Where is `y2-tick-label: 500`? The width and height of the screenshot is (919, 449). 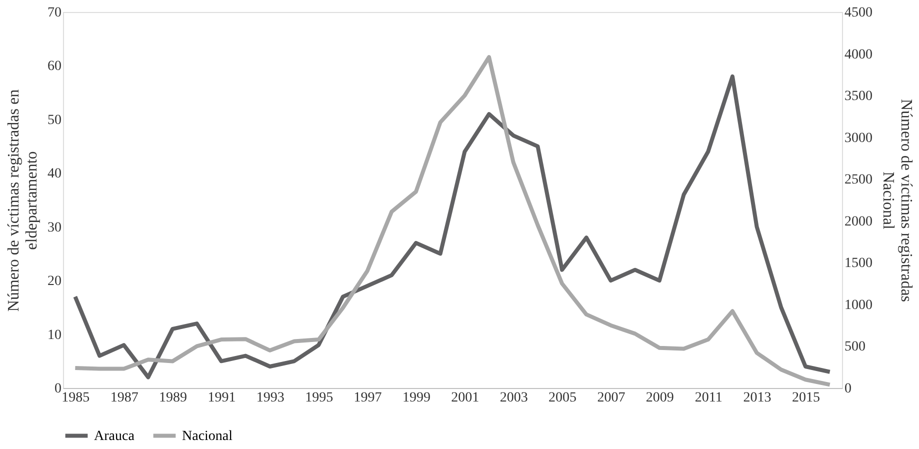
y2-tick-label: 500 is located at coordinates (855, 347).